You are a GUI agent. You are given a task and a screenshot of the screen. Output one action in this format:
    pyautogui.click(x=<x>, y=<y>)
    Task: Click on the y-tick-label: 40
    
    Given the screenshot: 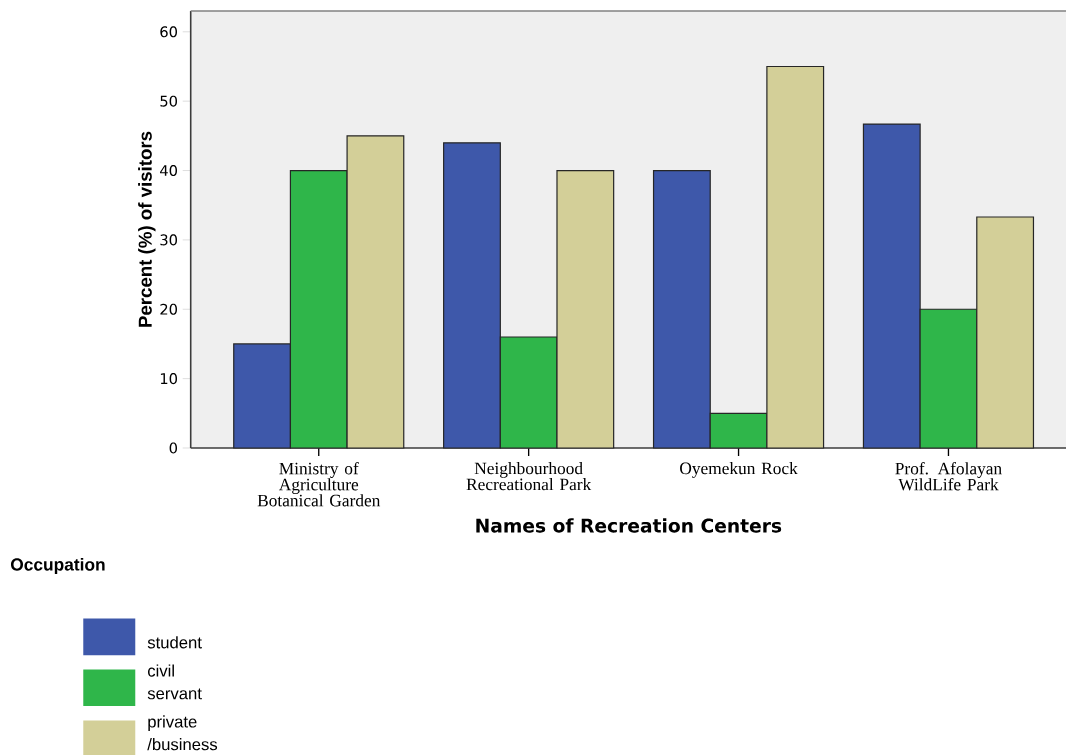 What is the action you would take?
    pyautogui.click(x=168, y=171)
    